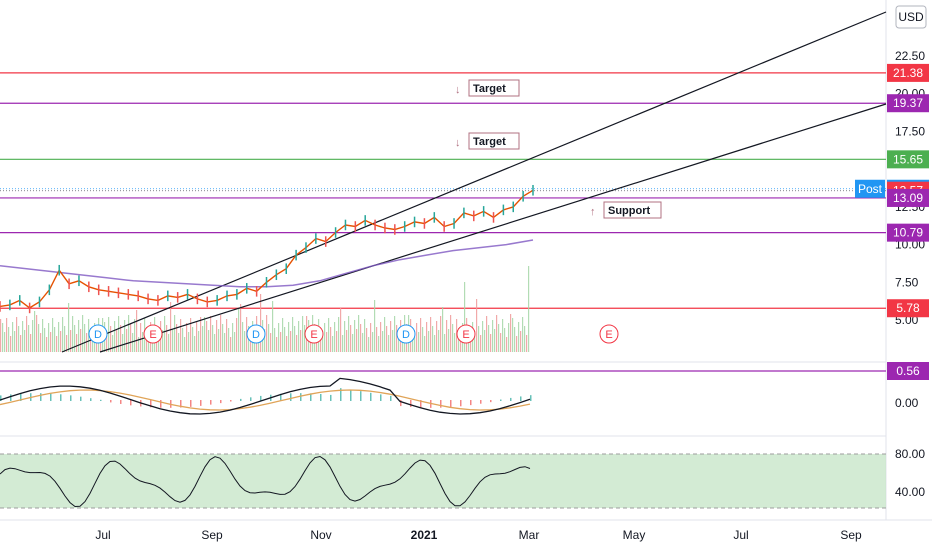 This screenshot has width=932, height=550. I want to click on currency-box, so click(911, 17).